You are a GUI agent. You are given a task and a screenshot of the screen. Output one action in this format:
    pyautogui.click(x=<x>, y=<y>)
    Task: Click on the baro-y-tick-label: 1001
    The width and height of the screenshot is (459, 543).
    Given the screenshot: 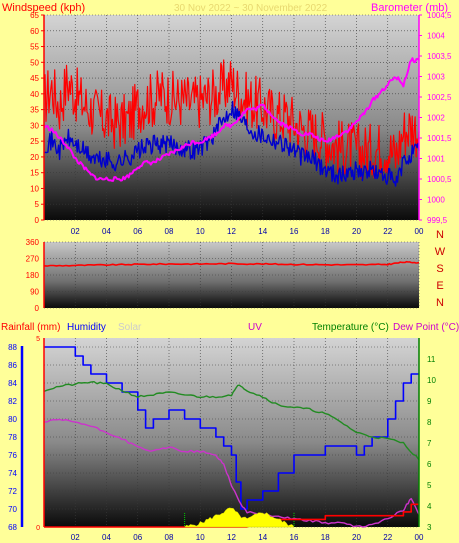 What is the action you would take?
    pyautogui.click(x=436, y=159)
    